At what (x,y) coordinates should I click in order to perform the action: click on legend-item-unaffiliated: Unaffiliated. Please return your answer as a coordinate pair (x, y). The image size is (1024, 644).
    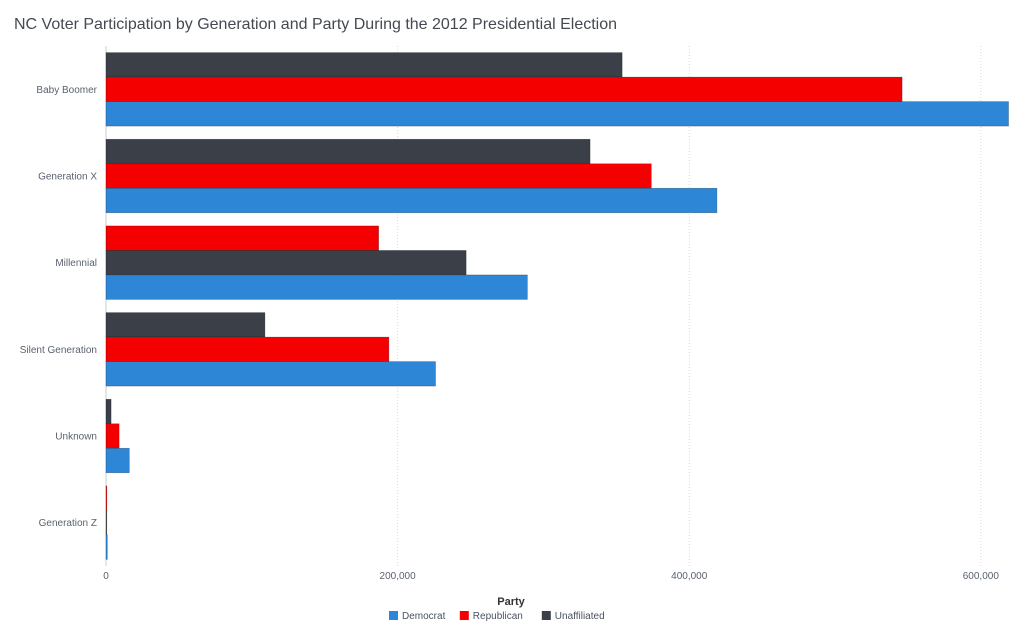
    Looking at the image, I should click on (573, 616).